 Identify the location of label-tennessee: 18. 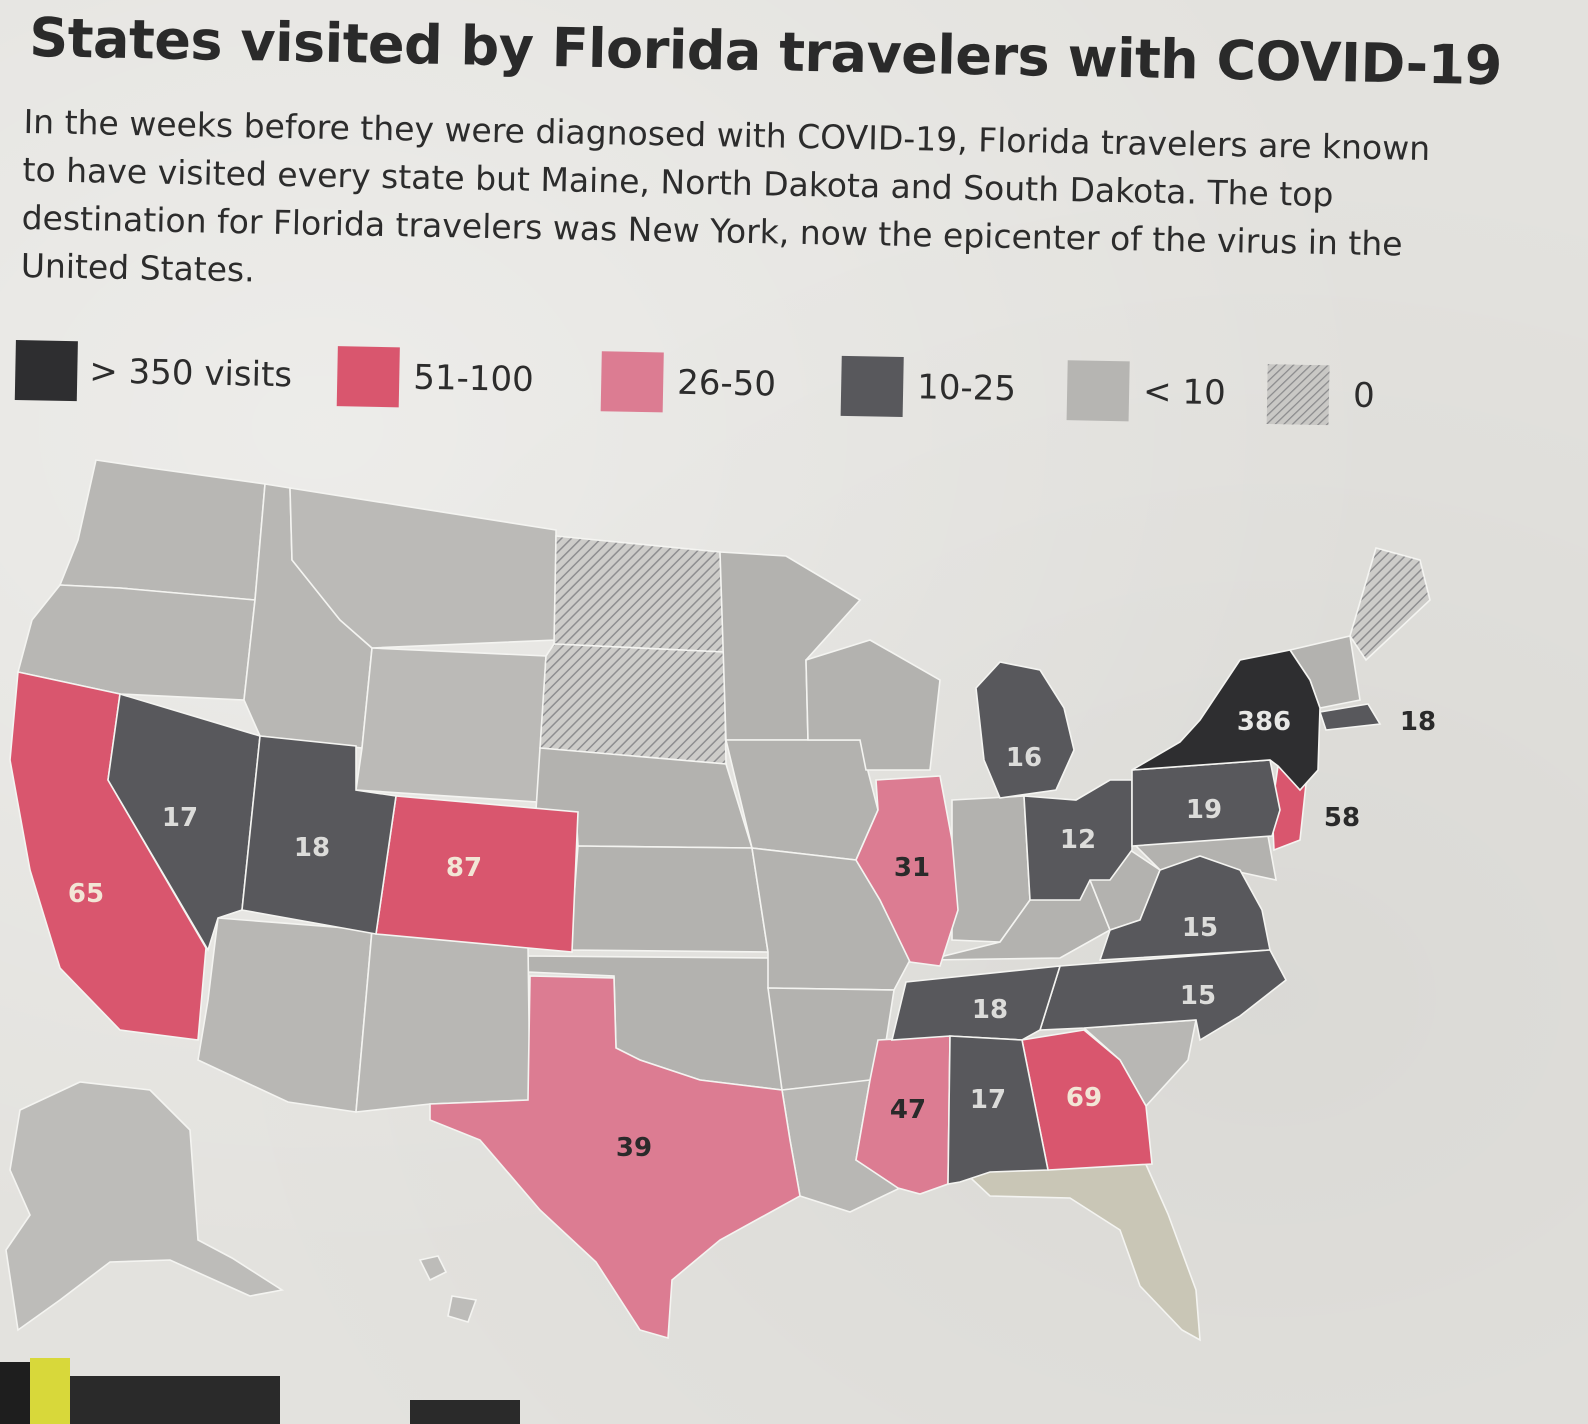
(990, 1010).